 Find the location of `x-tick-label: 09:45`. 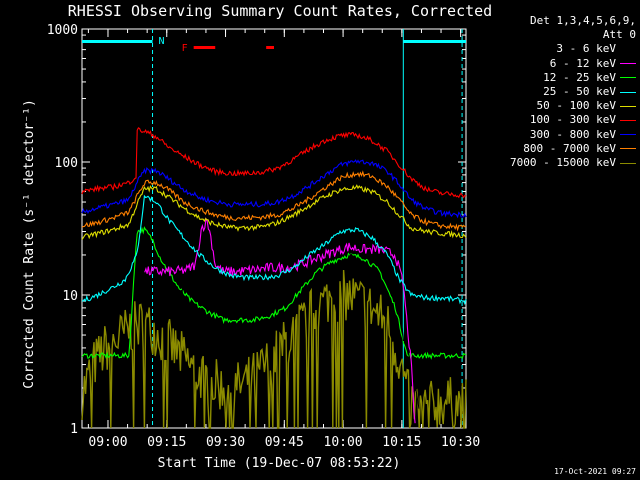

x-tick-label: 09:45 is located at coordinates (284, 442).